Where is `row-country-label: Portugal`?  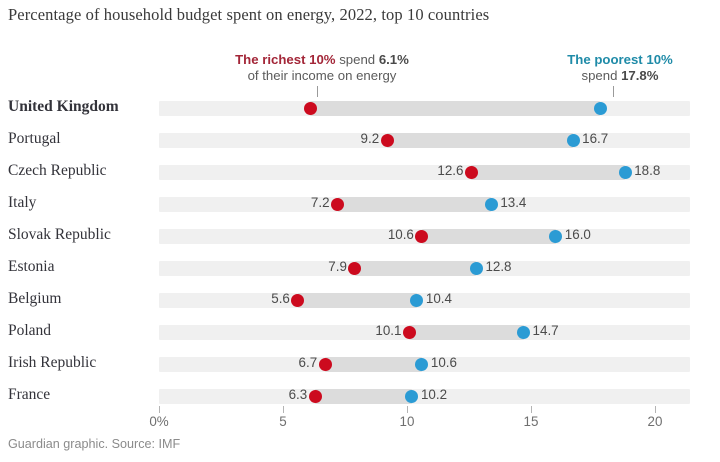 row-country-label: Portugal is located at coordinates (34, 138).